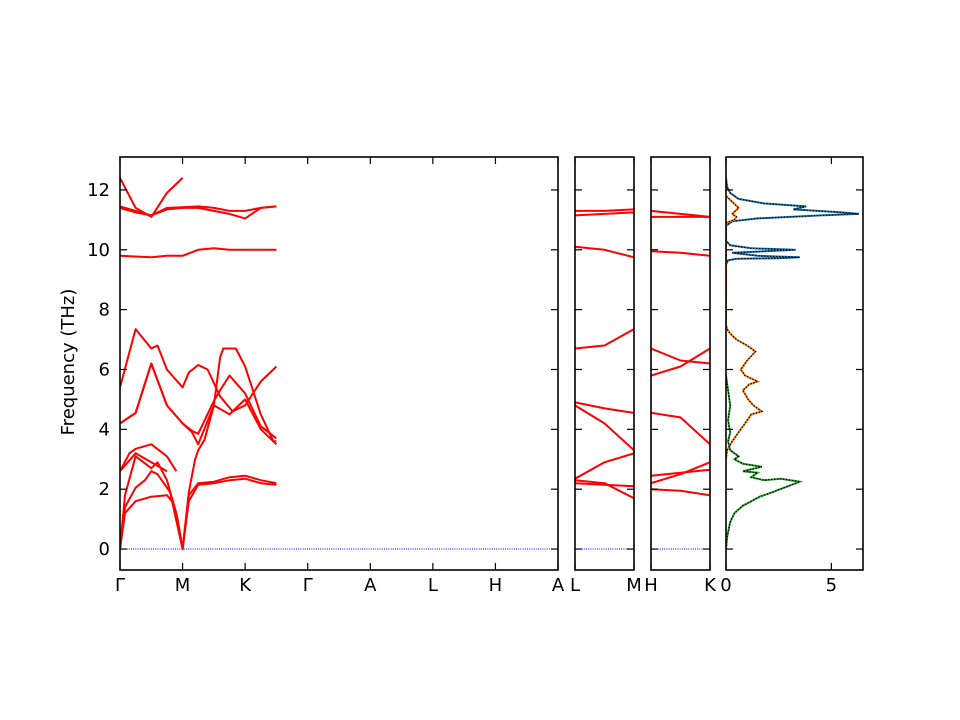 This screenshot has width=960, height=720. What do you see at coordinates (104, 489) in the screenshot?
I see `y-tick-label: 2` at bounding box center [104, 489].